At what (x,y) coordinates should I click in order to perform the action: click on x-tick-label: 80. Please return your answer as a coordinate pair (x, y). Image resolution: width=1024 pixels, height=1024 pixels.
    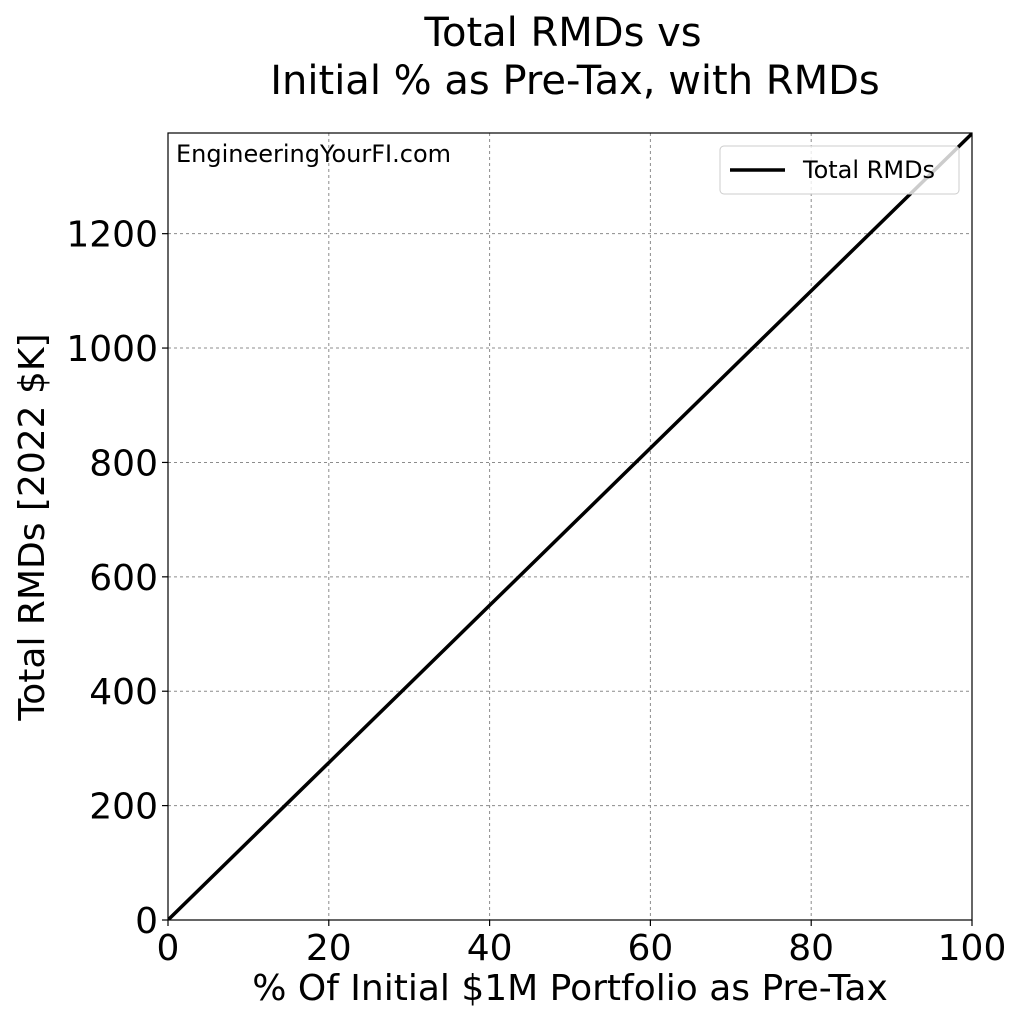
    Looking at the image, I should click on (811, 948).